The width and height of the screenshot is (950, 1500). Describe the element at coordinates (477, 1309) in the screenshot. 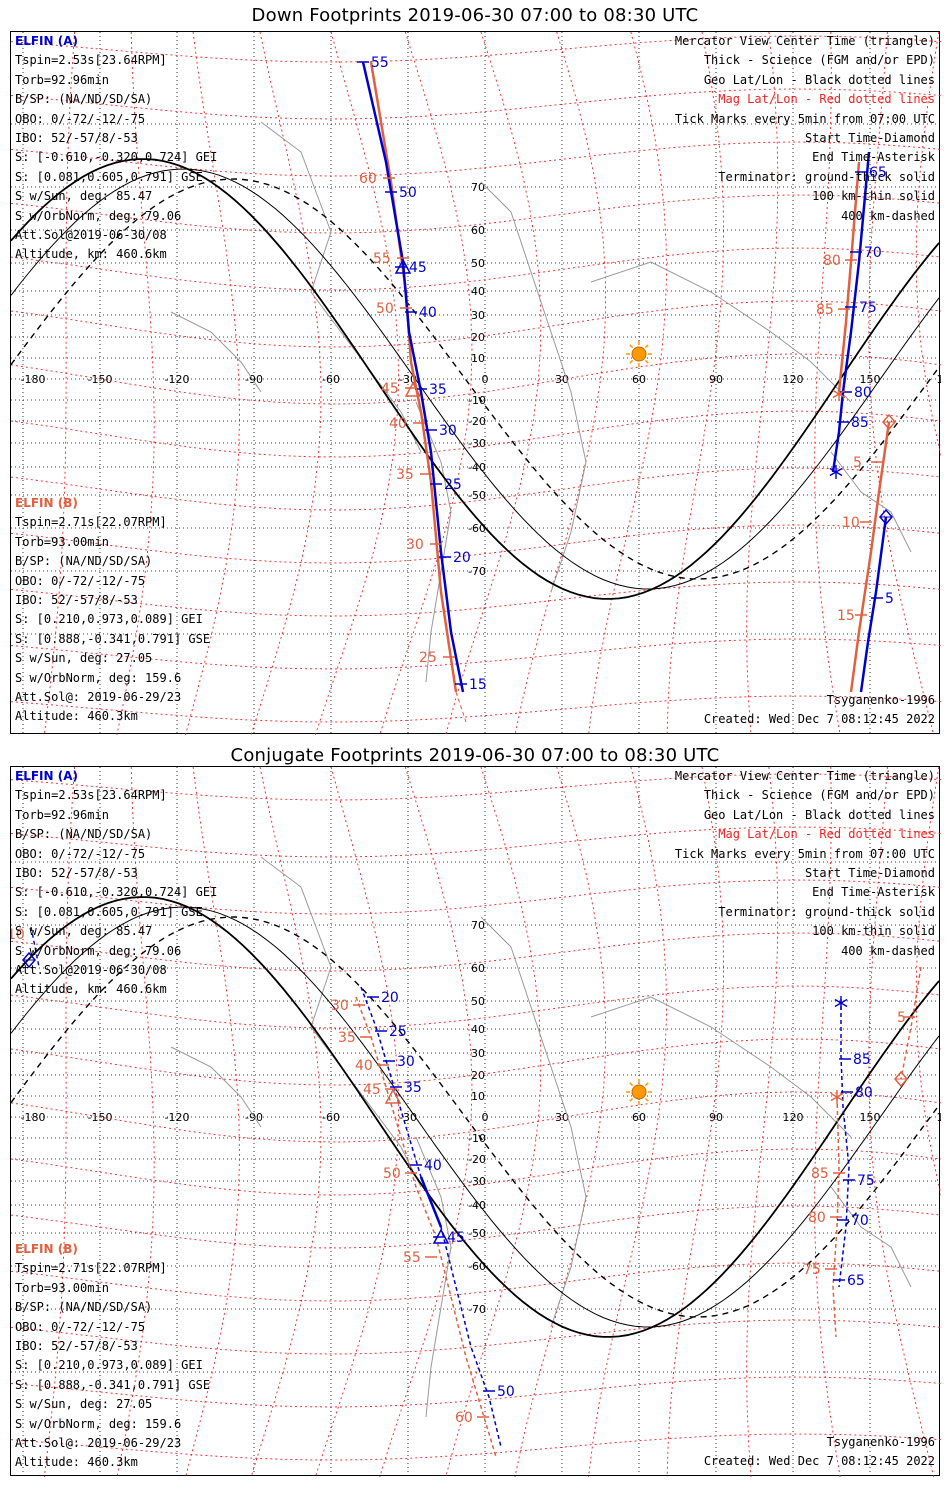

I see `lat-label: -70` at that location.